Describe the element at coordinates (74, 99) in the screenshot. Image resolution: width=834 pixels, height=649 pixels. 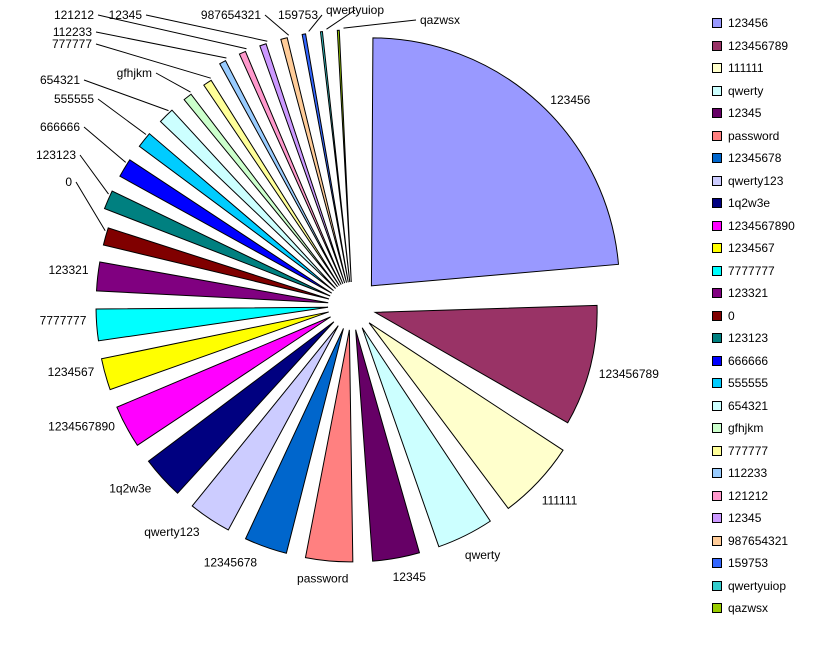
I see `slice-label: 555555` at that location.